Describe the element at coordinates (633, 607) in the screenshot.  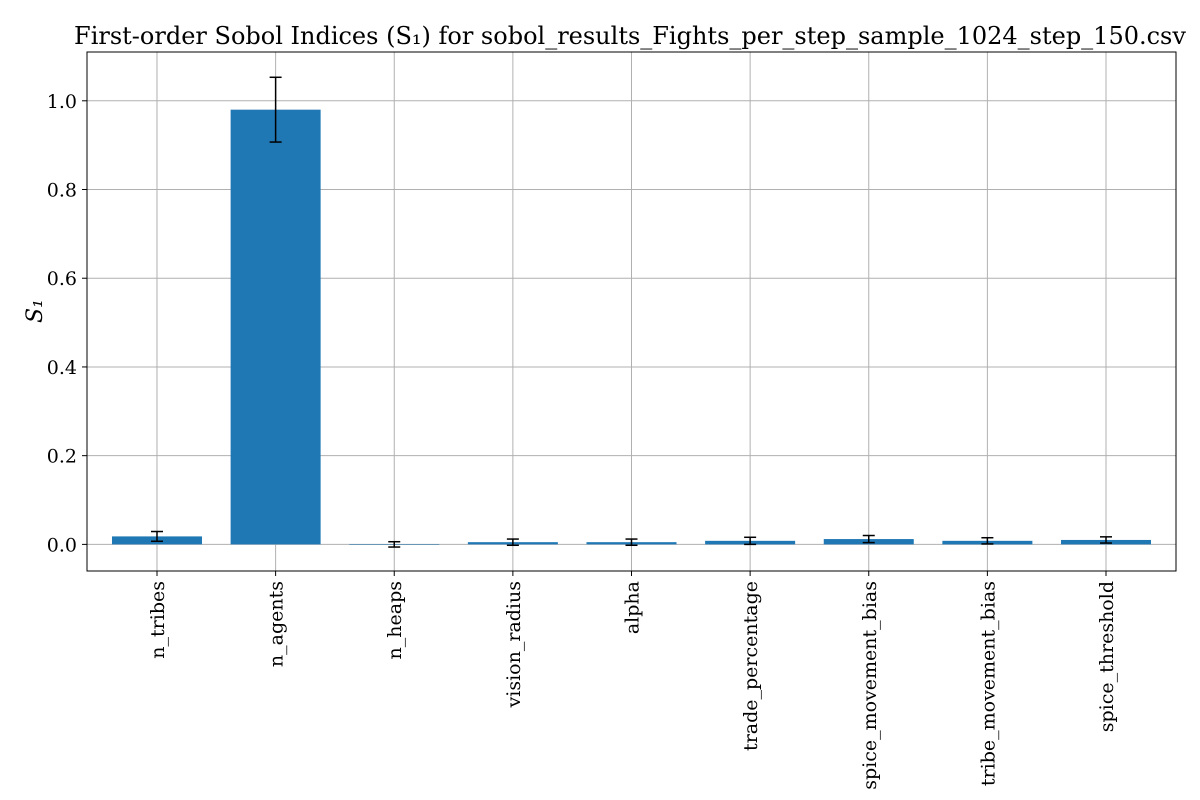
I see `x-tick-label: alpha` at that location.